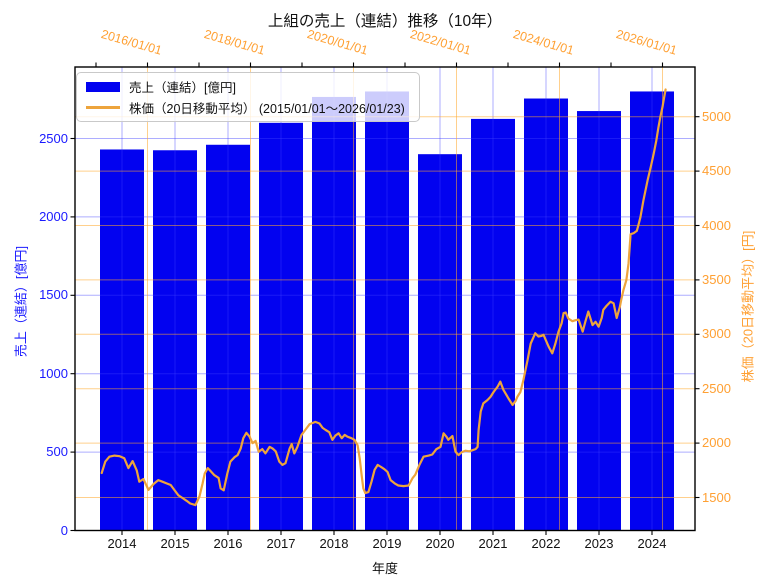 The image size is (767, 584). Describe the element at coordinates (64, 530) in the screenshot. I see `y-left-tick-0: 0` at that location.